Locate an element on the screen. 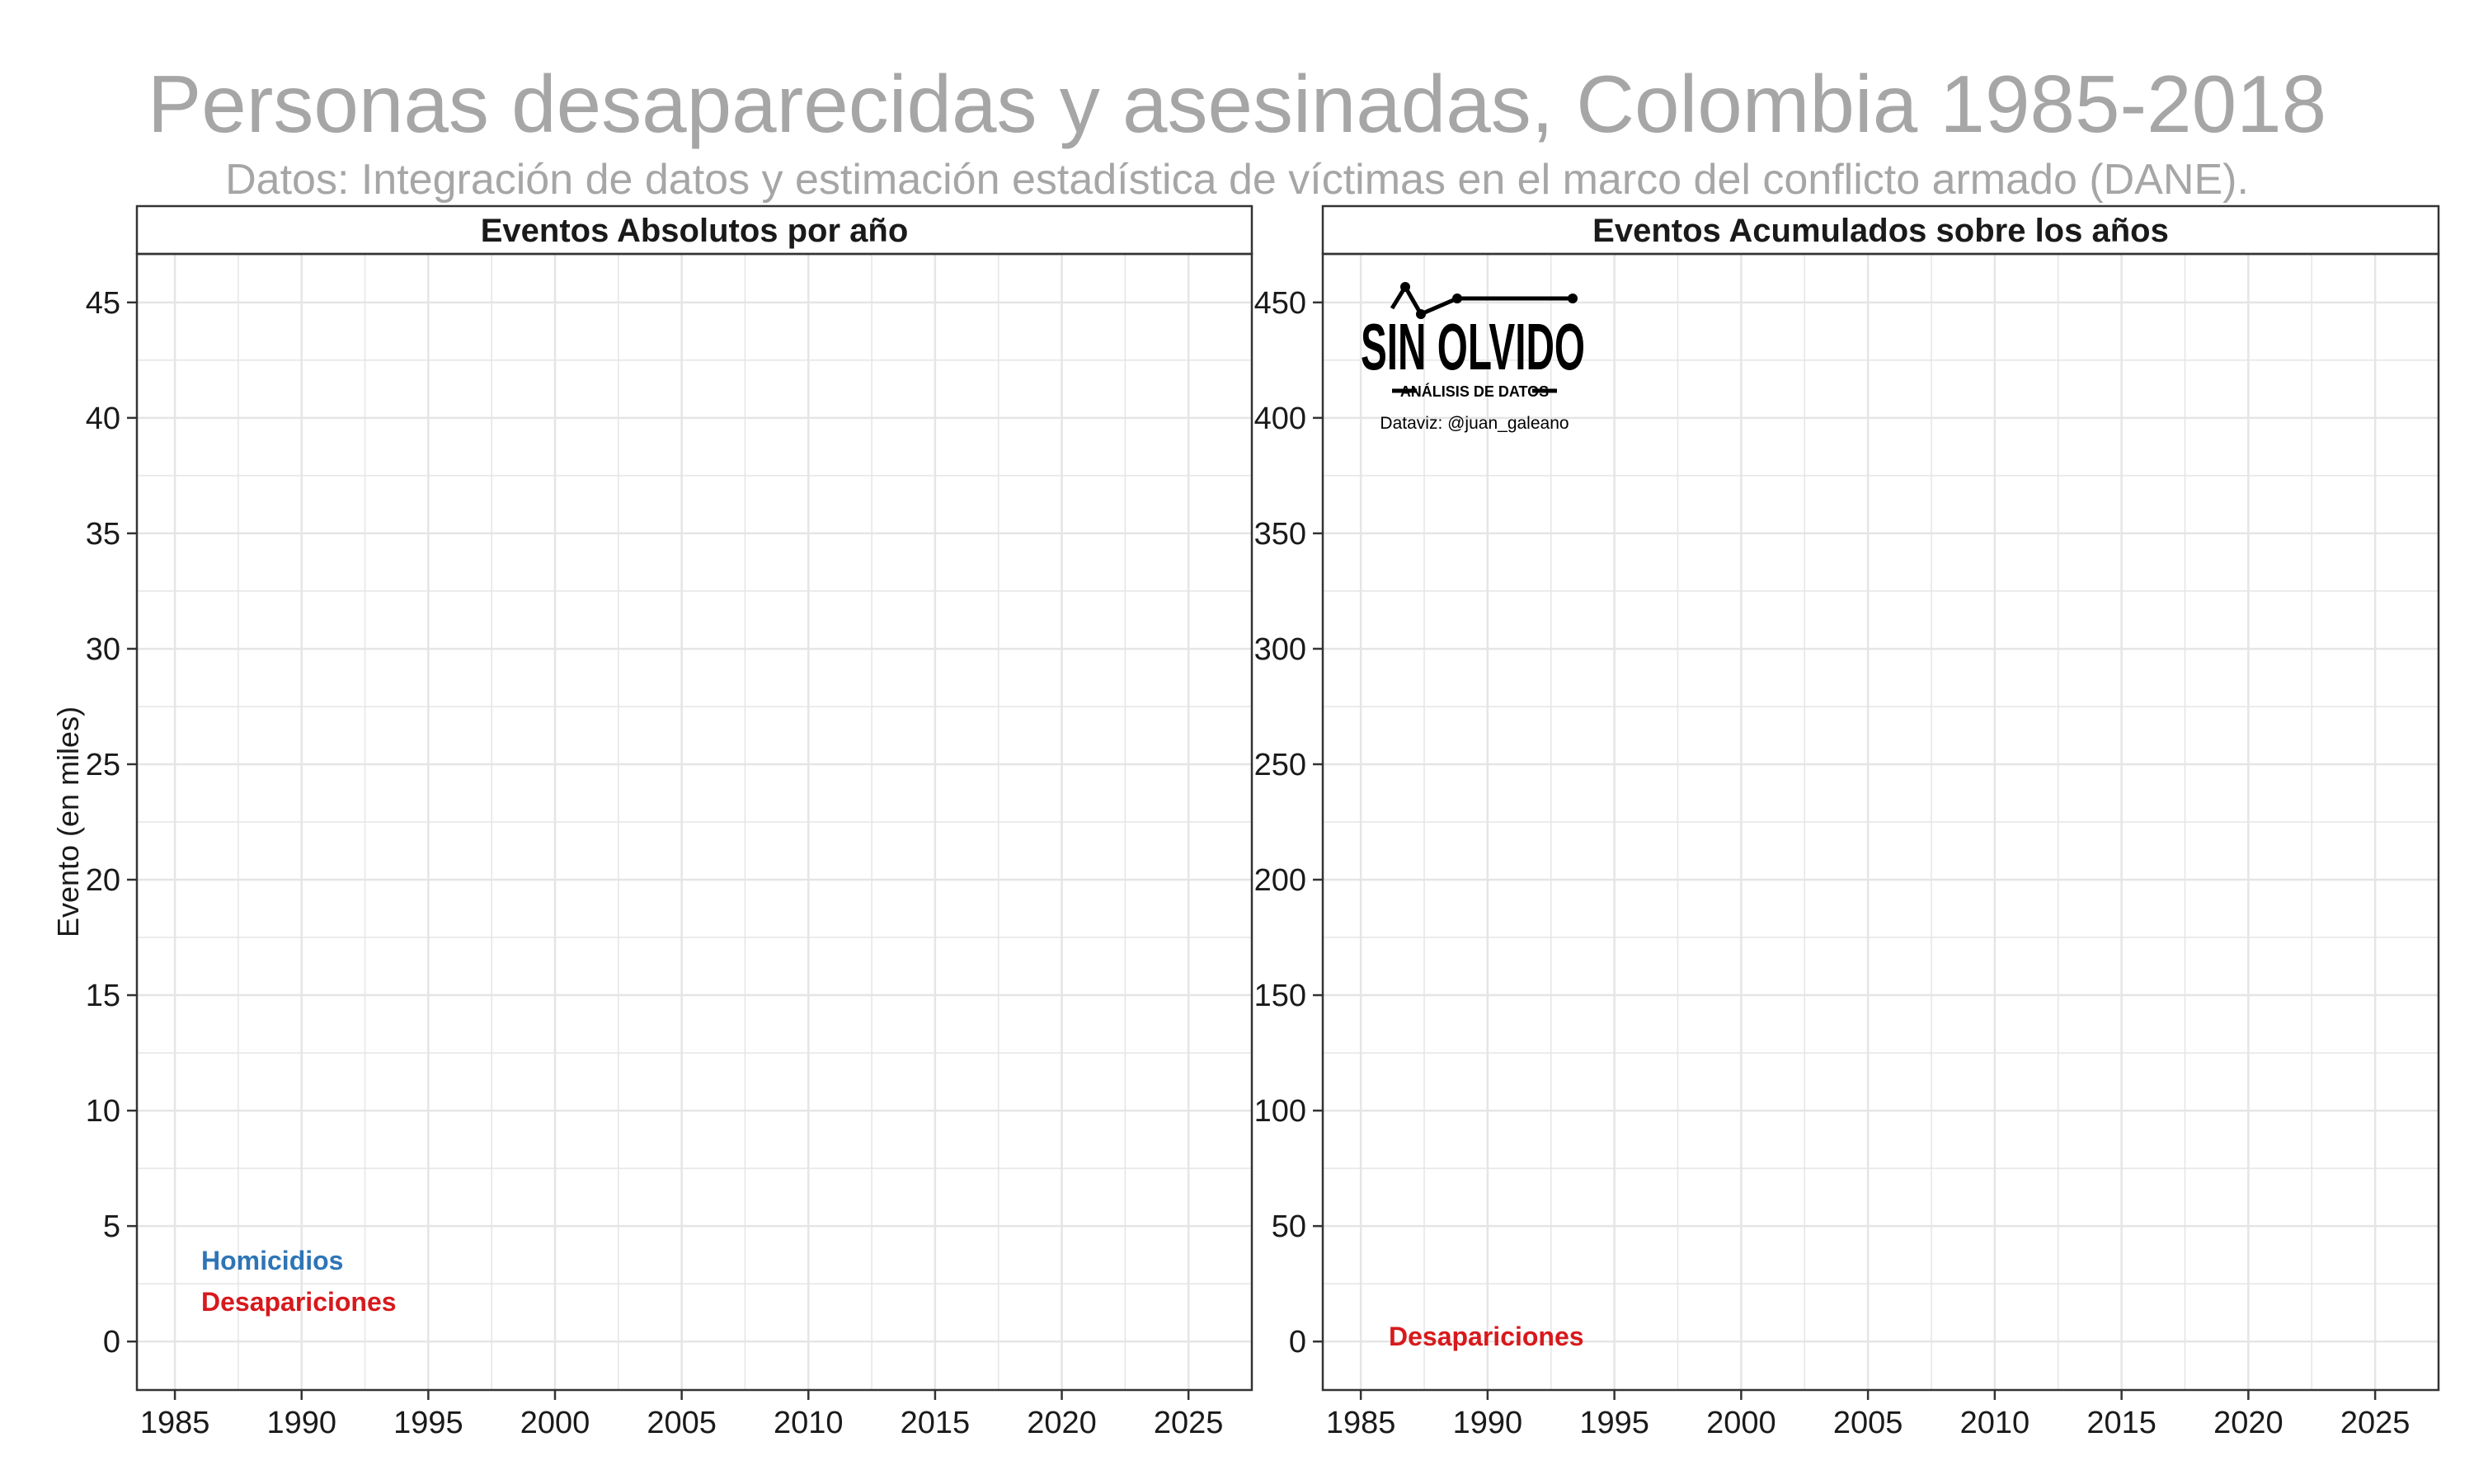 Image resolution: width=2474 pixels, height=1484 pixels. y-tick-label: 30 is located at coordinates (103, 649).